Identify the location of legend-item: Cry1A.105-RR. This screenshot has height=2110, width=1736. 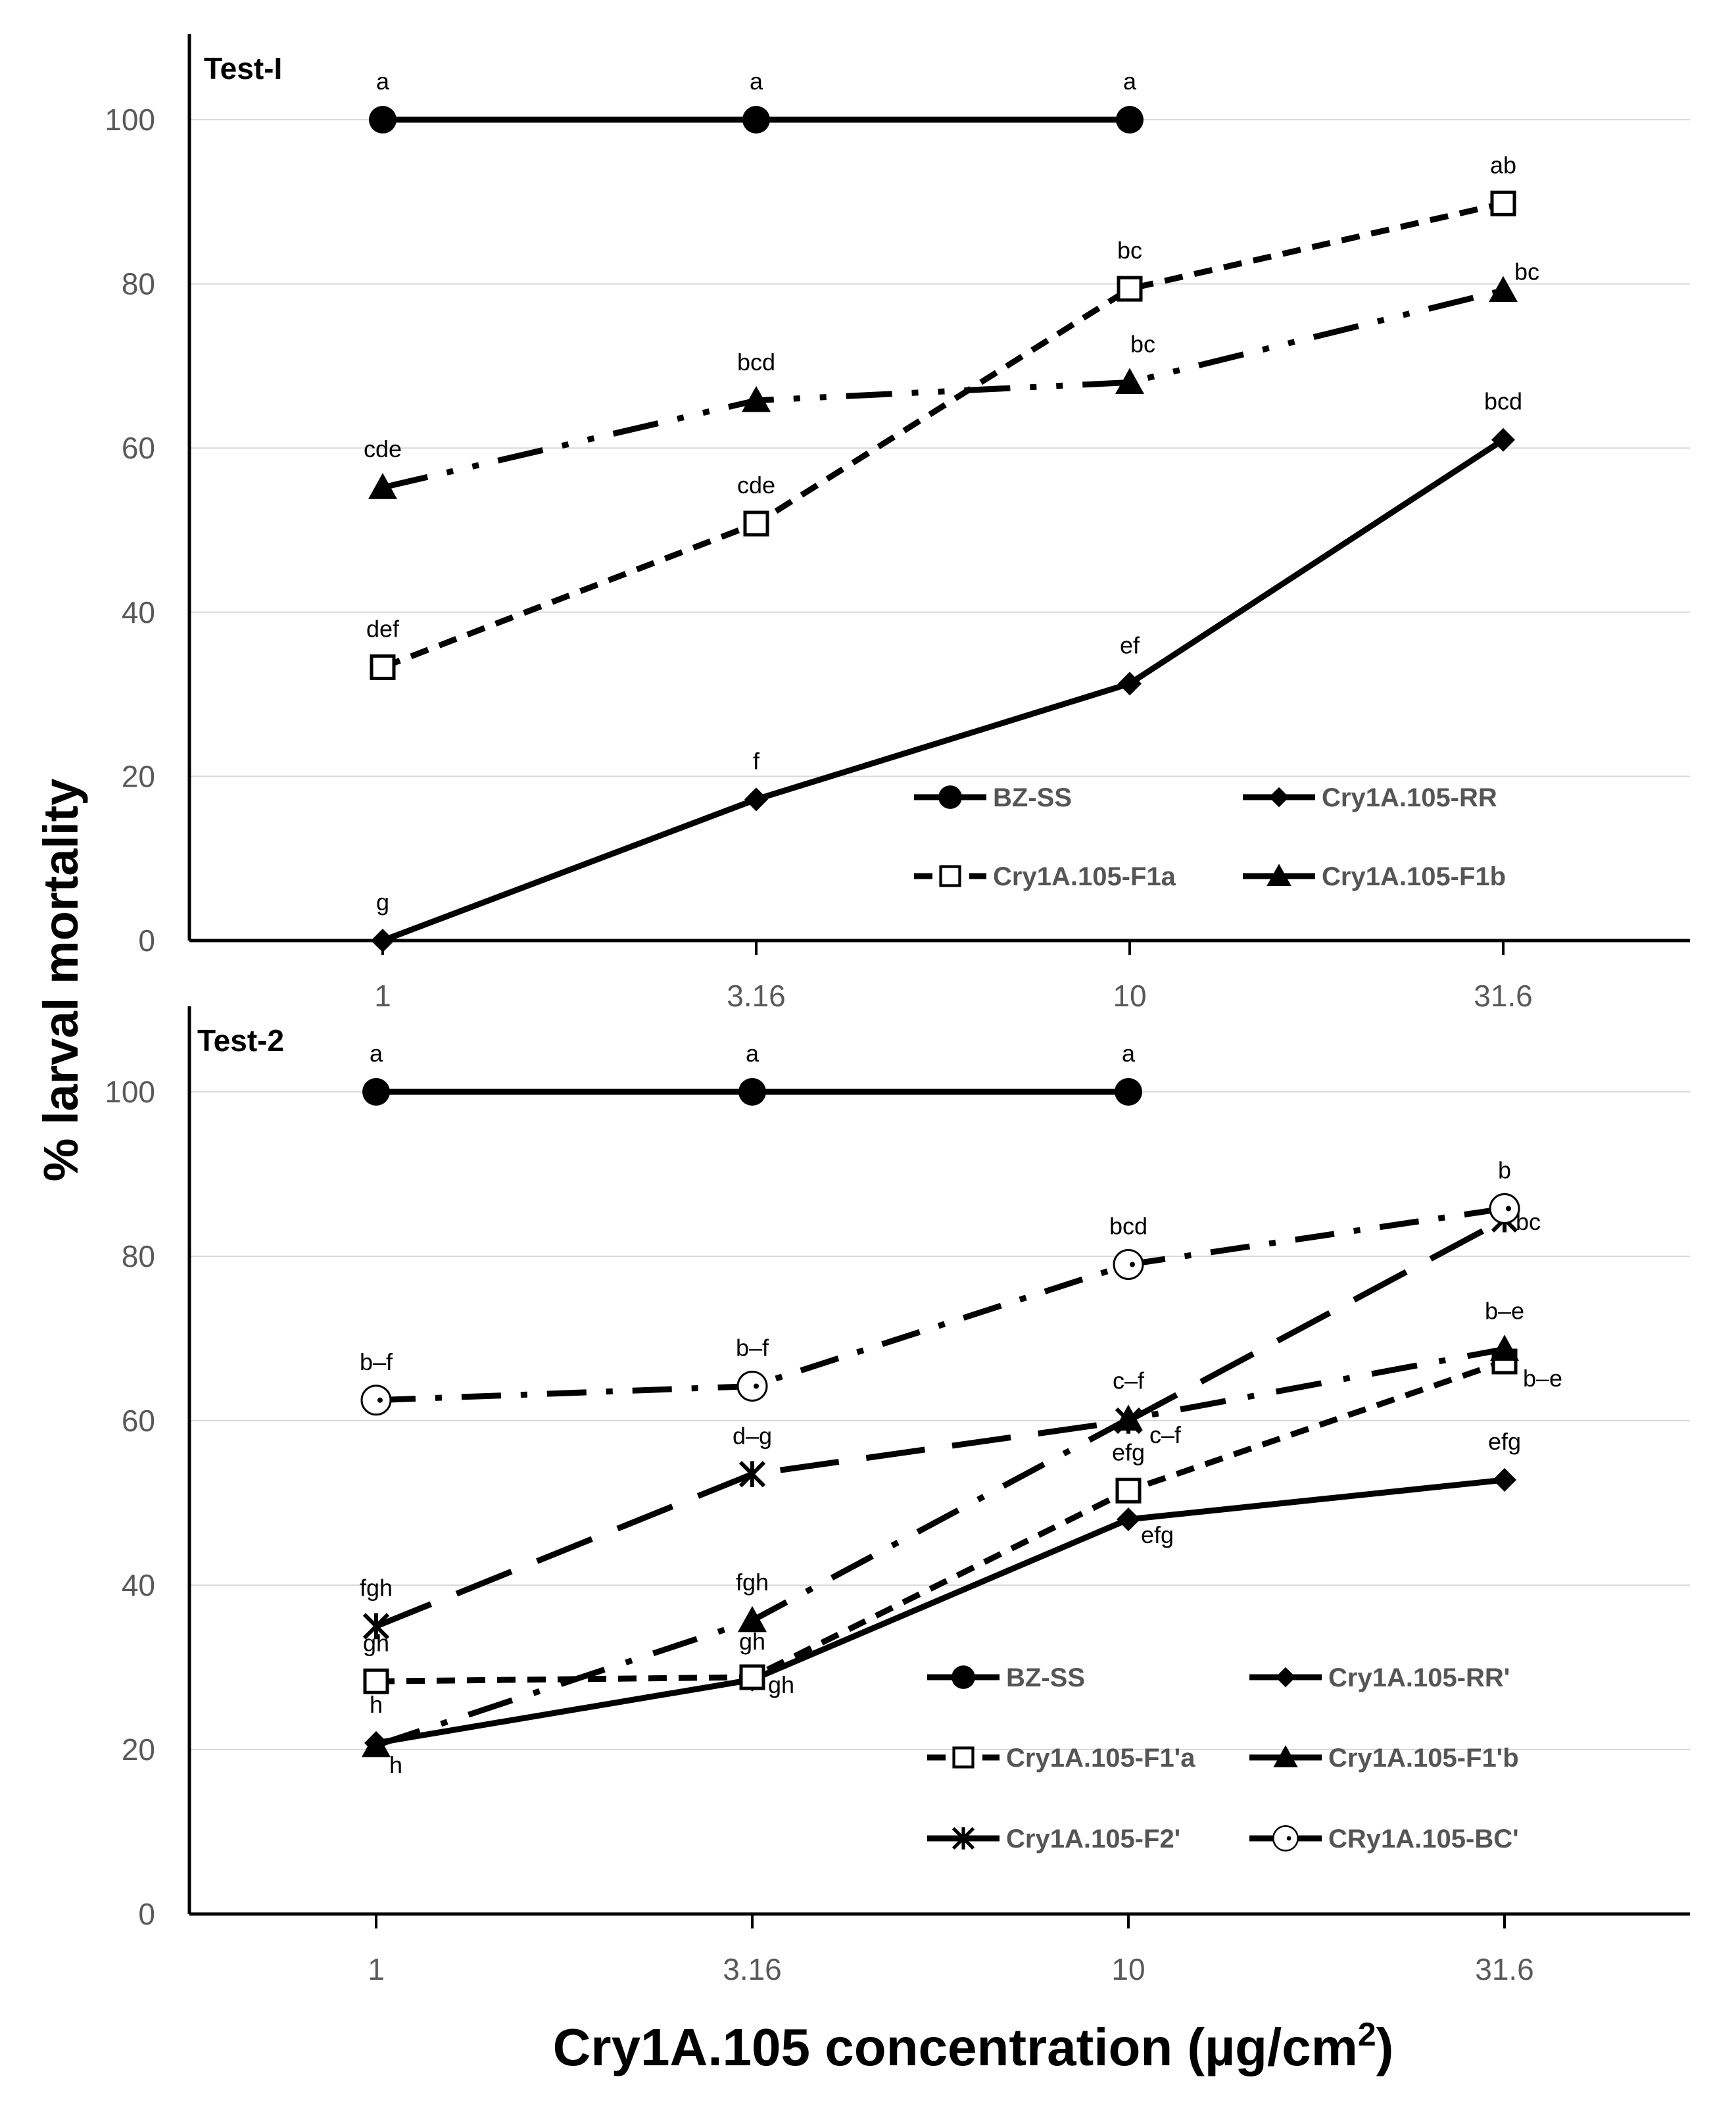
(1370, 797).